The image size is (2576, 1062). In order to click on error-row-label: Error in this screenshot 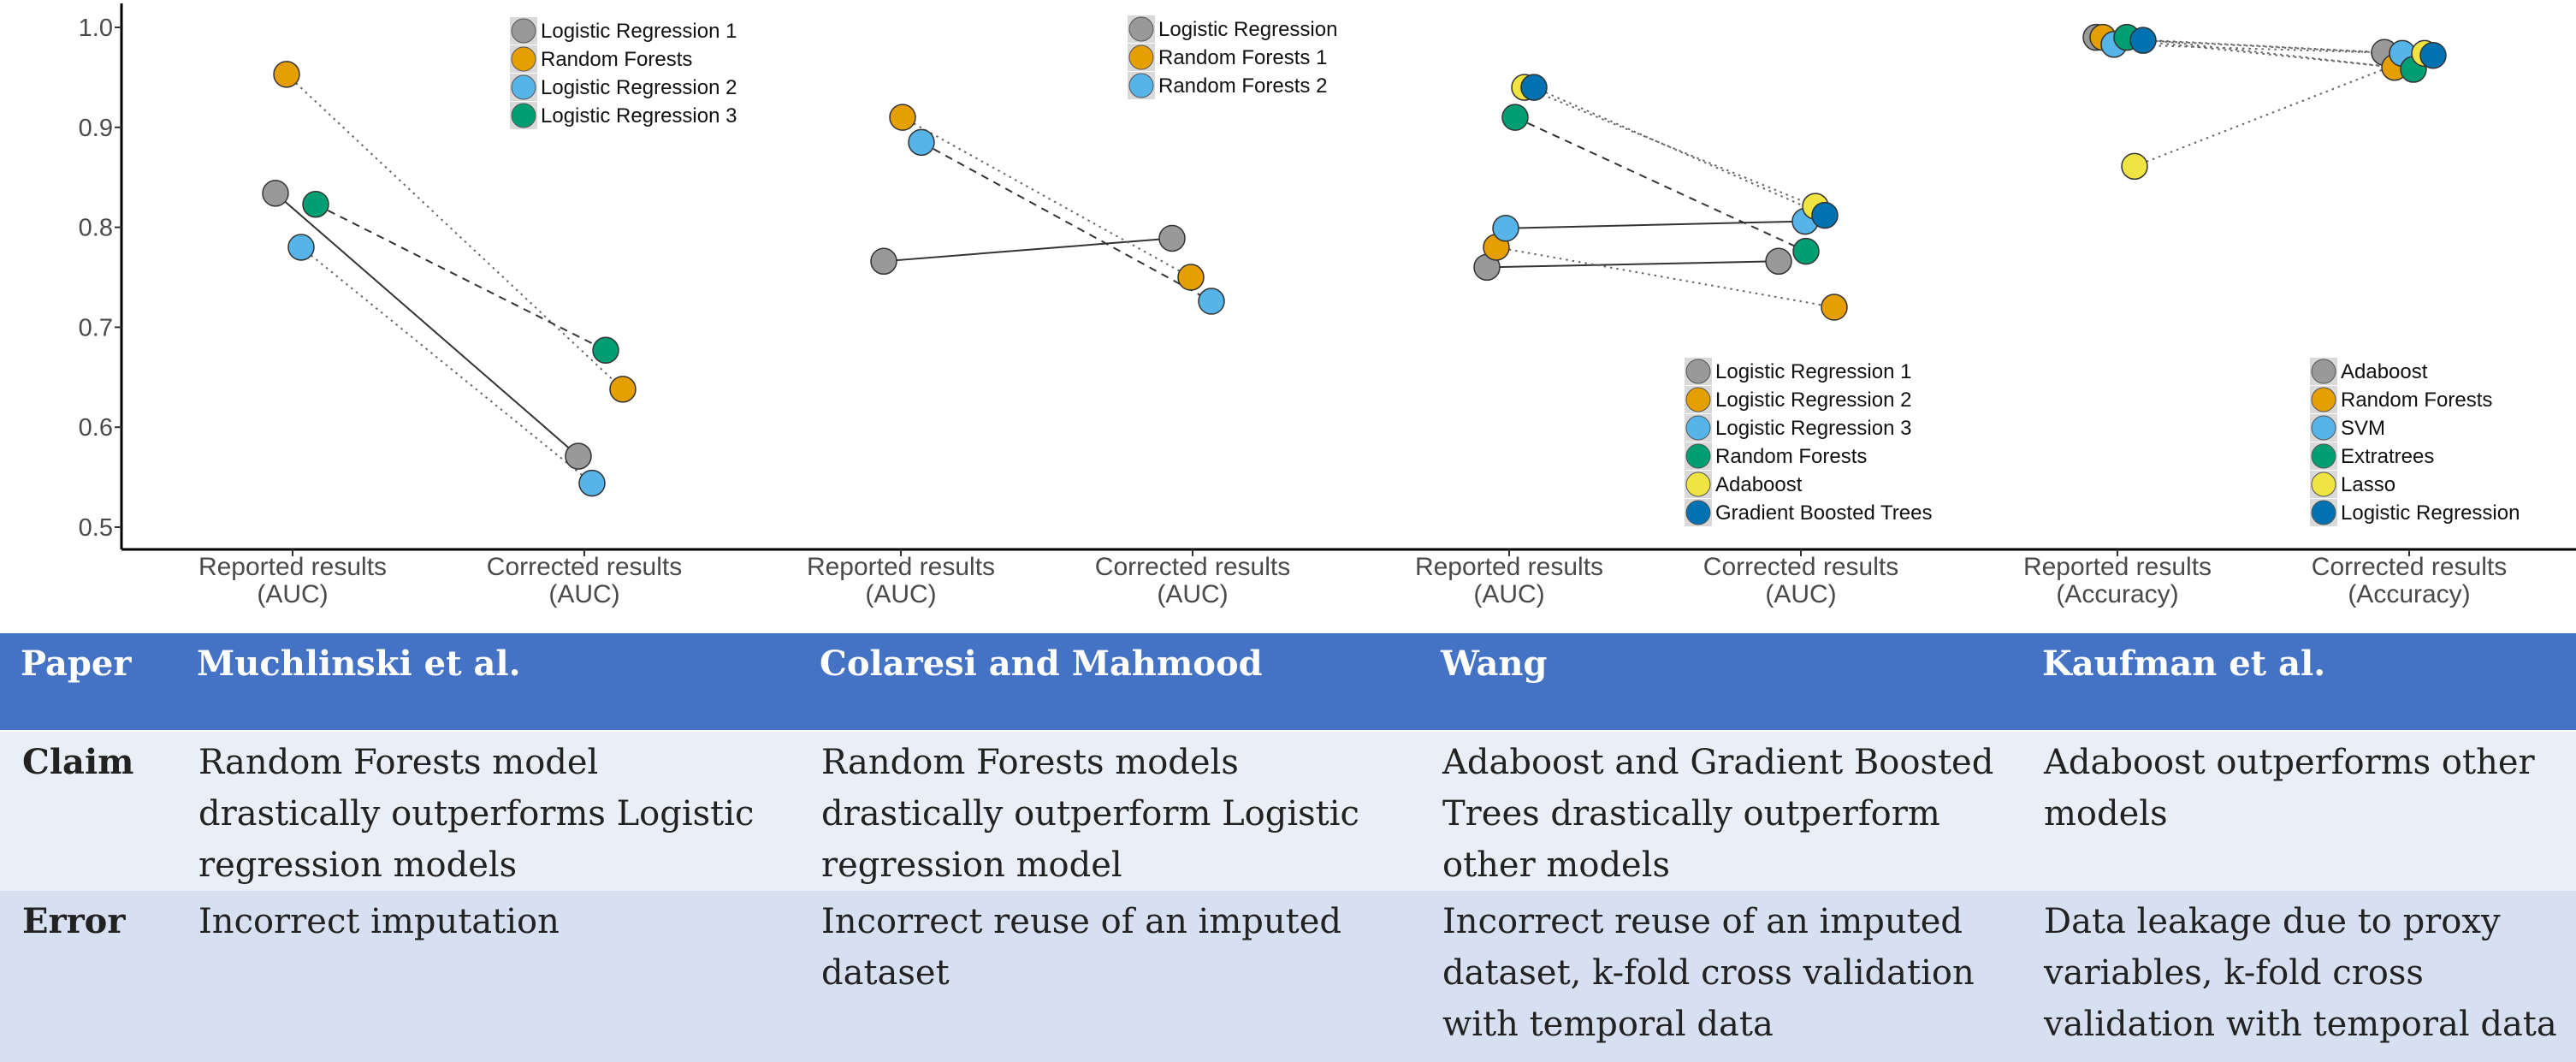, I will do `click(74, 921)`.